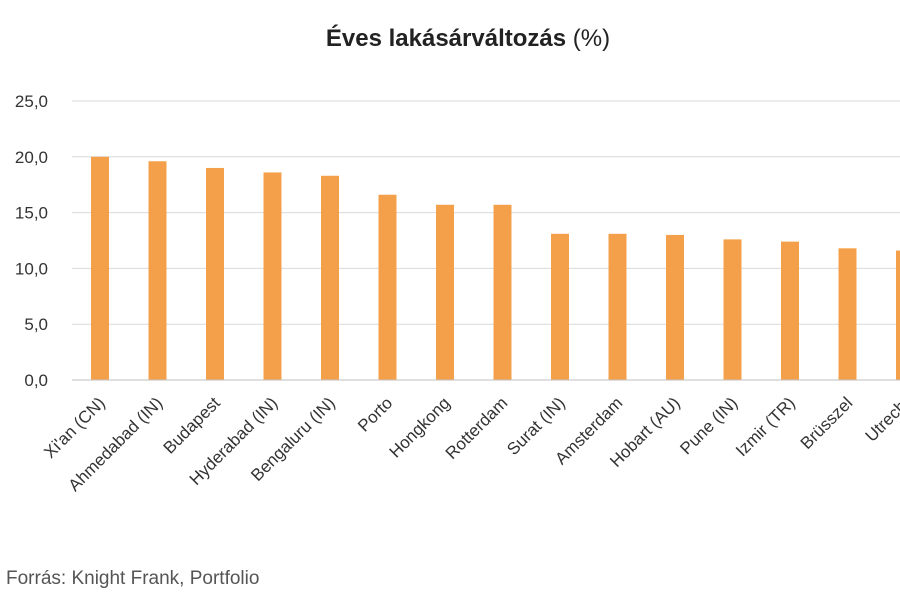 The height and width of the screenshot is (598, 900). I want to click on y-tick-label: 0,0, so click(36, 380).